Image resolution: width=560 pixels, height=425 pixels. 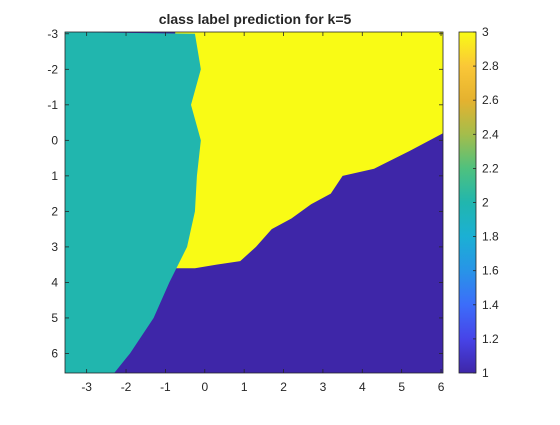 I want to click on y-tick-label: 6, so click(x=54, y=353).